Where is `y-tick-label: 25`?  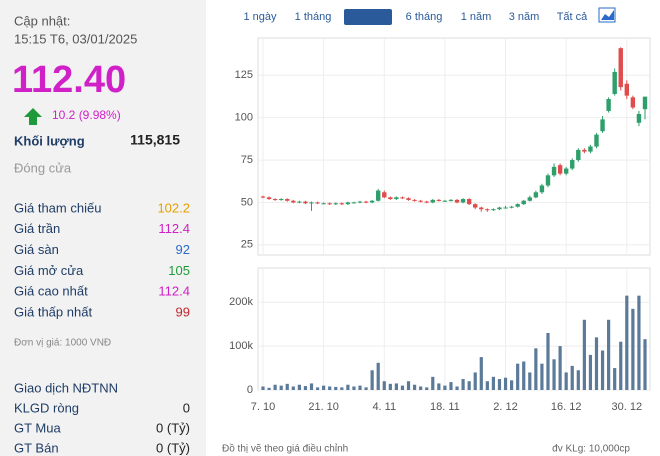
y-tick-label: 25 is located at coordinates (247, 245).